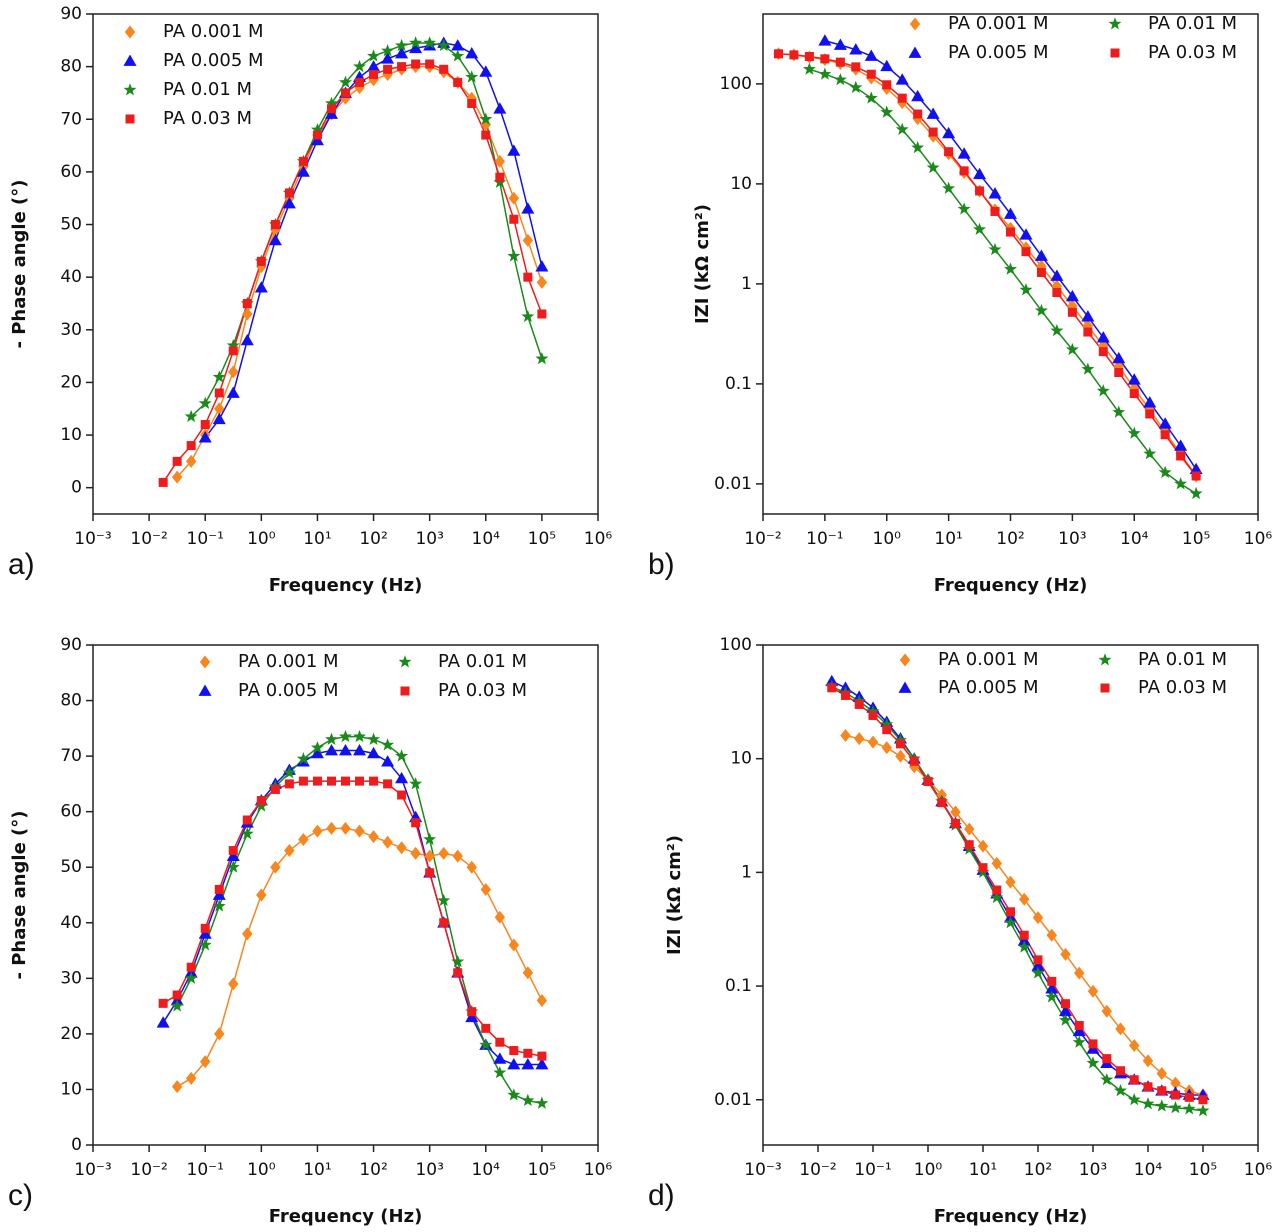 Image resolution: width=1280 pixels, height=1232 pixels. What do you see at coordinates (1196, 539) in the screenshot?
I see `x-tick-label: 10⁵` at bounding box center [1196, 539].